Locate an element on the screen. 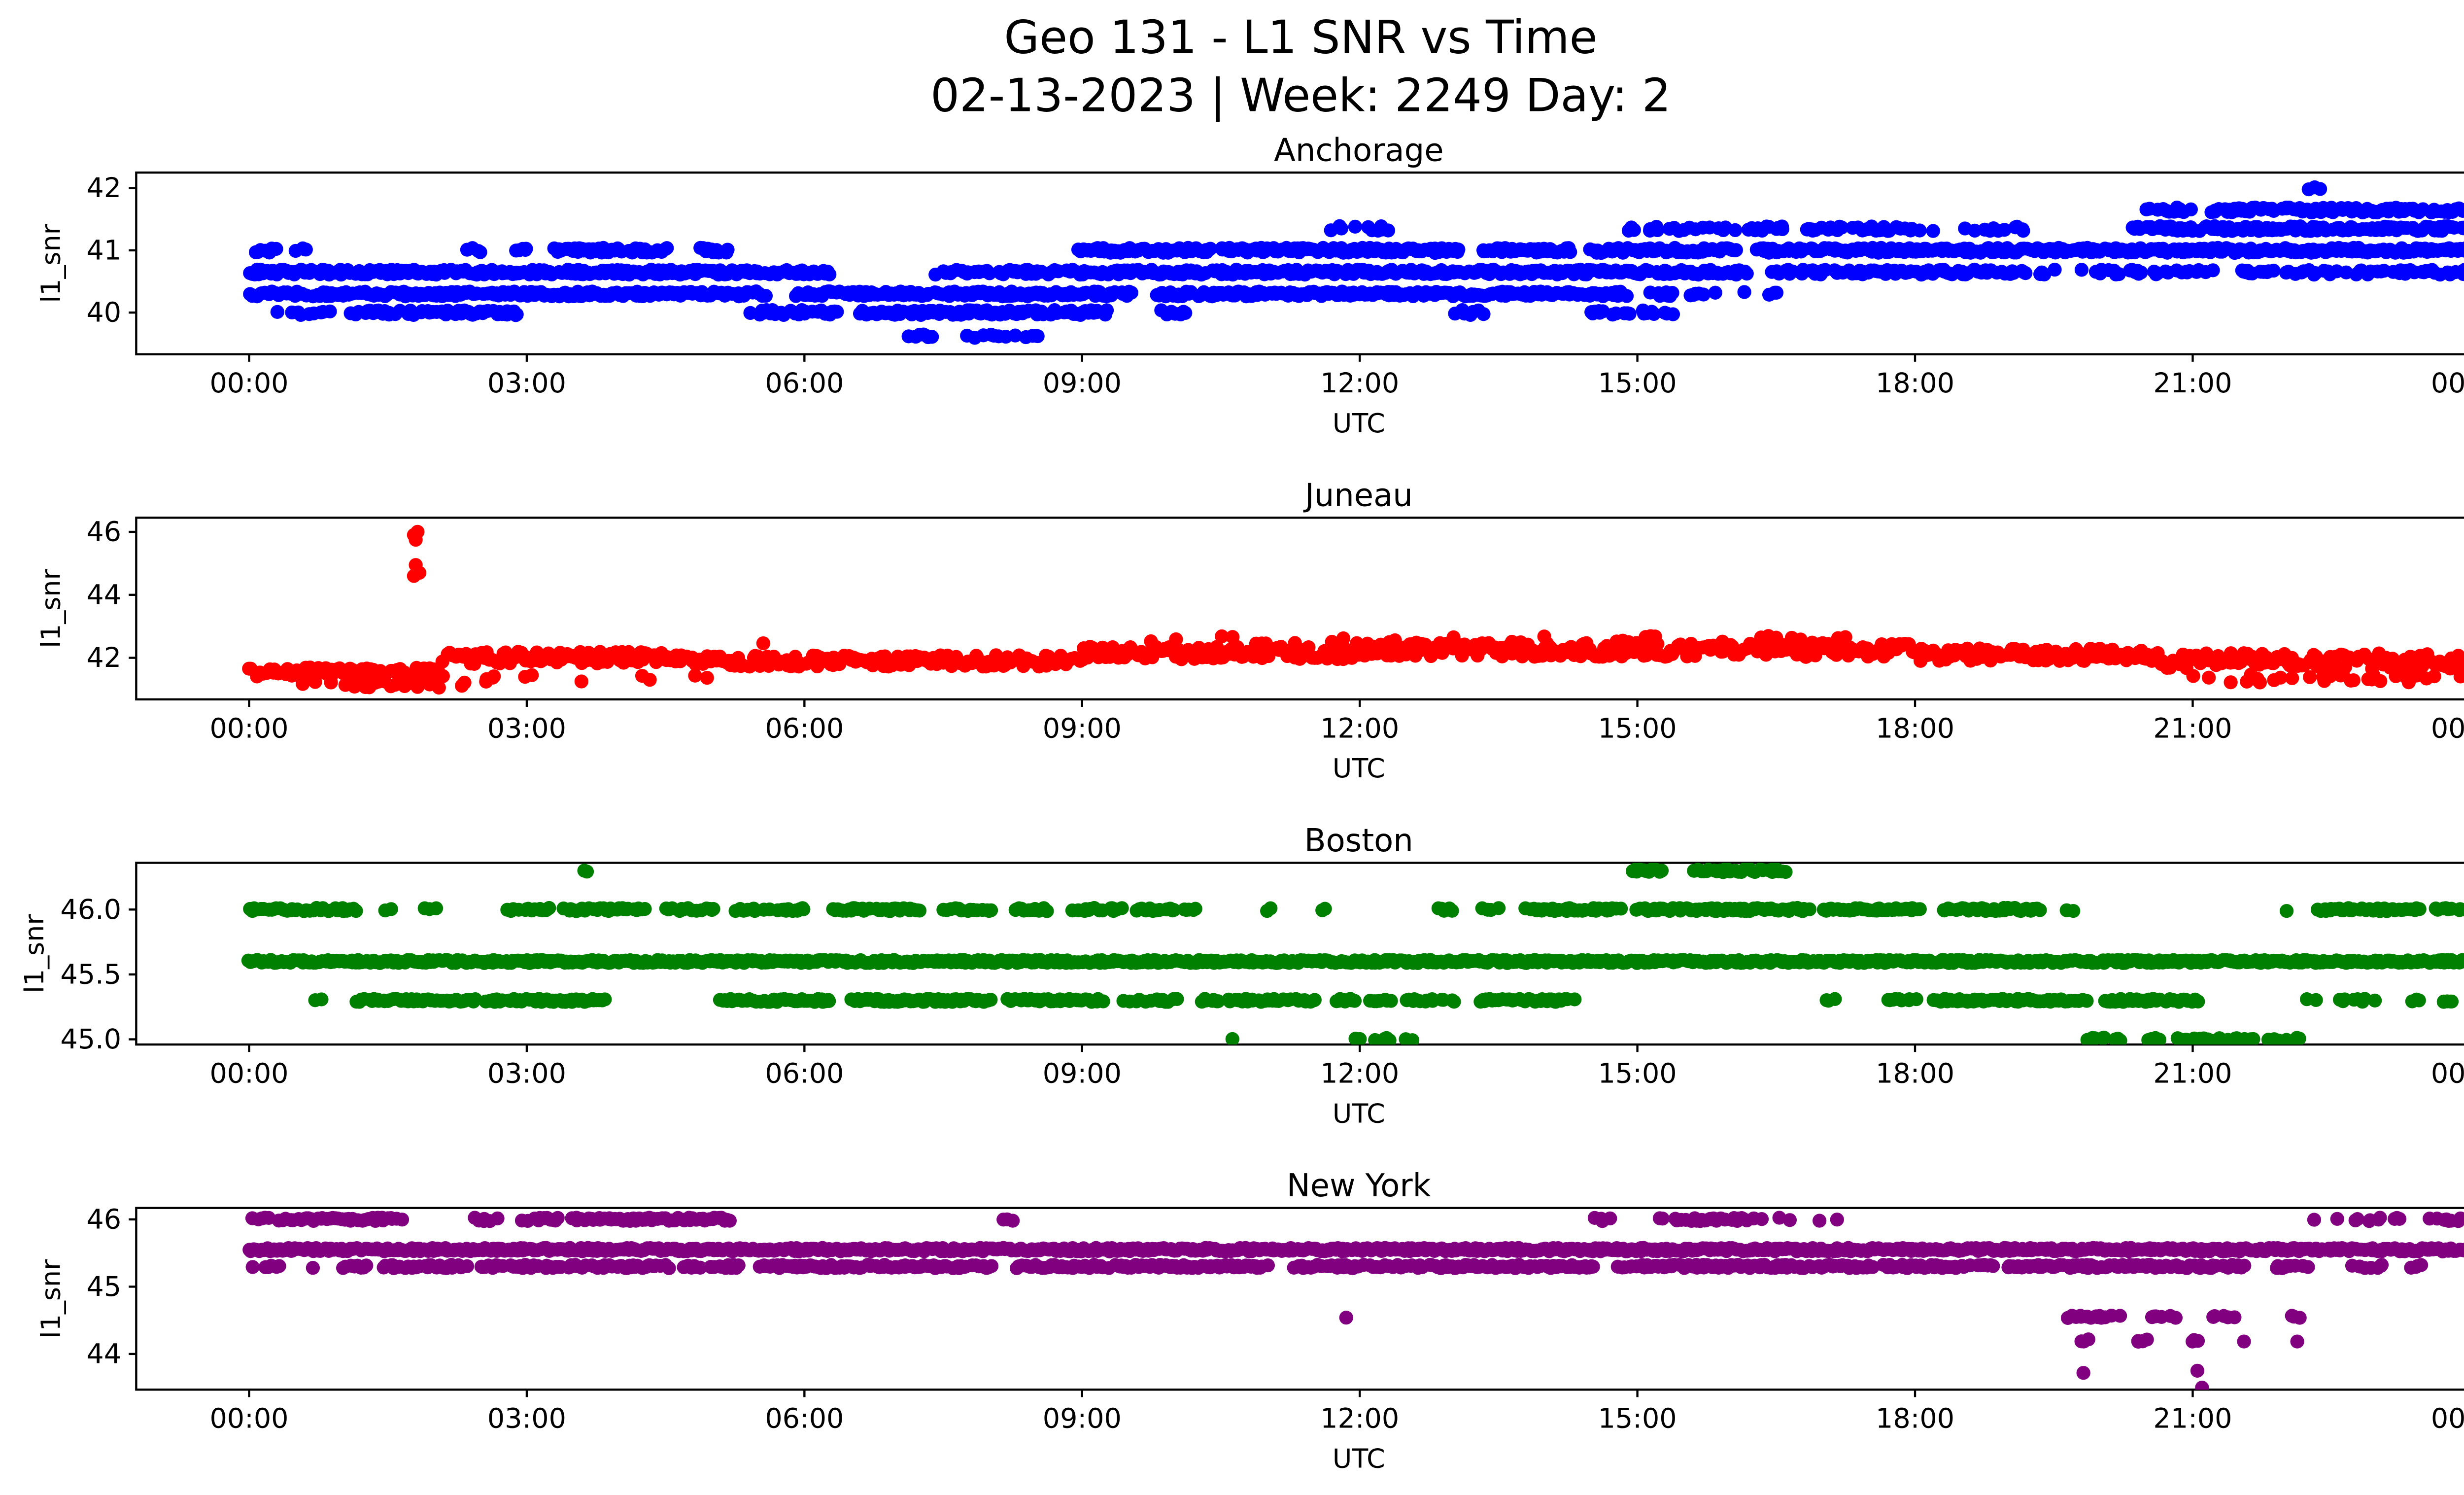 The image size is (2464, 1495). scatter-series-juneau is located at coordinates (1353, 609).